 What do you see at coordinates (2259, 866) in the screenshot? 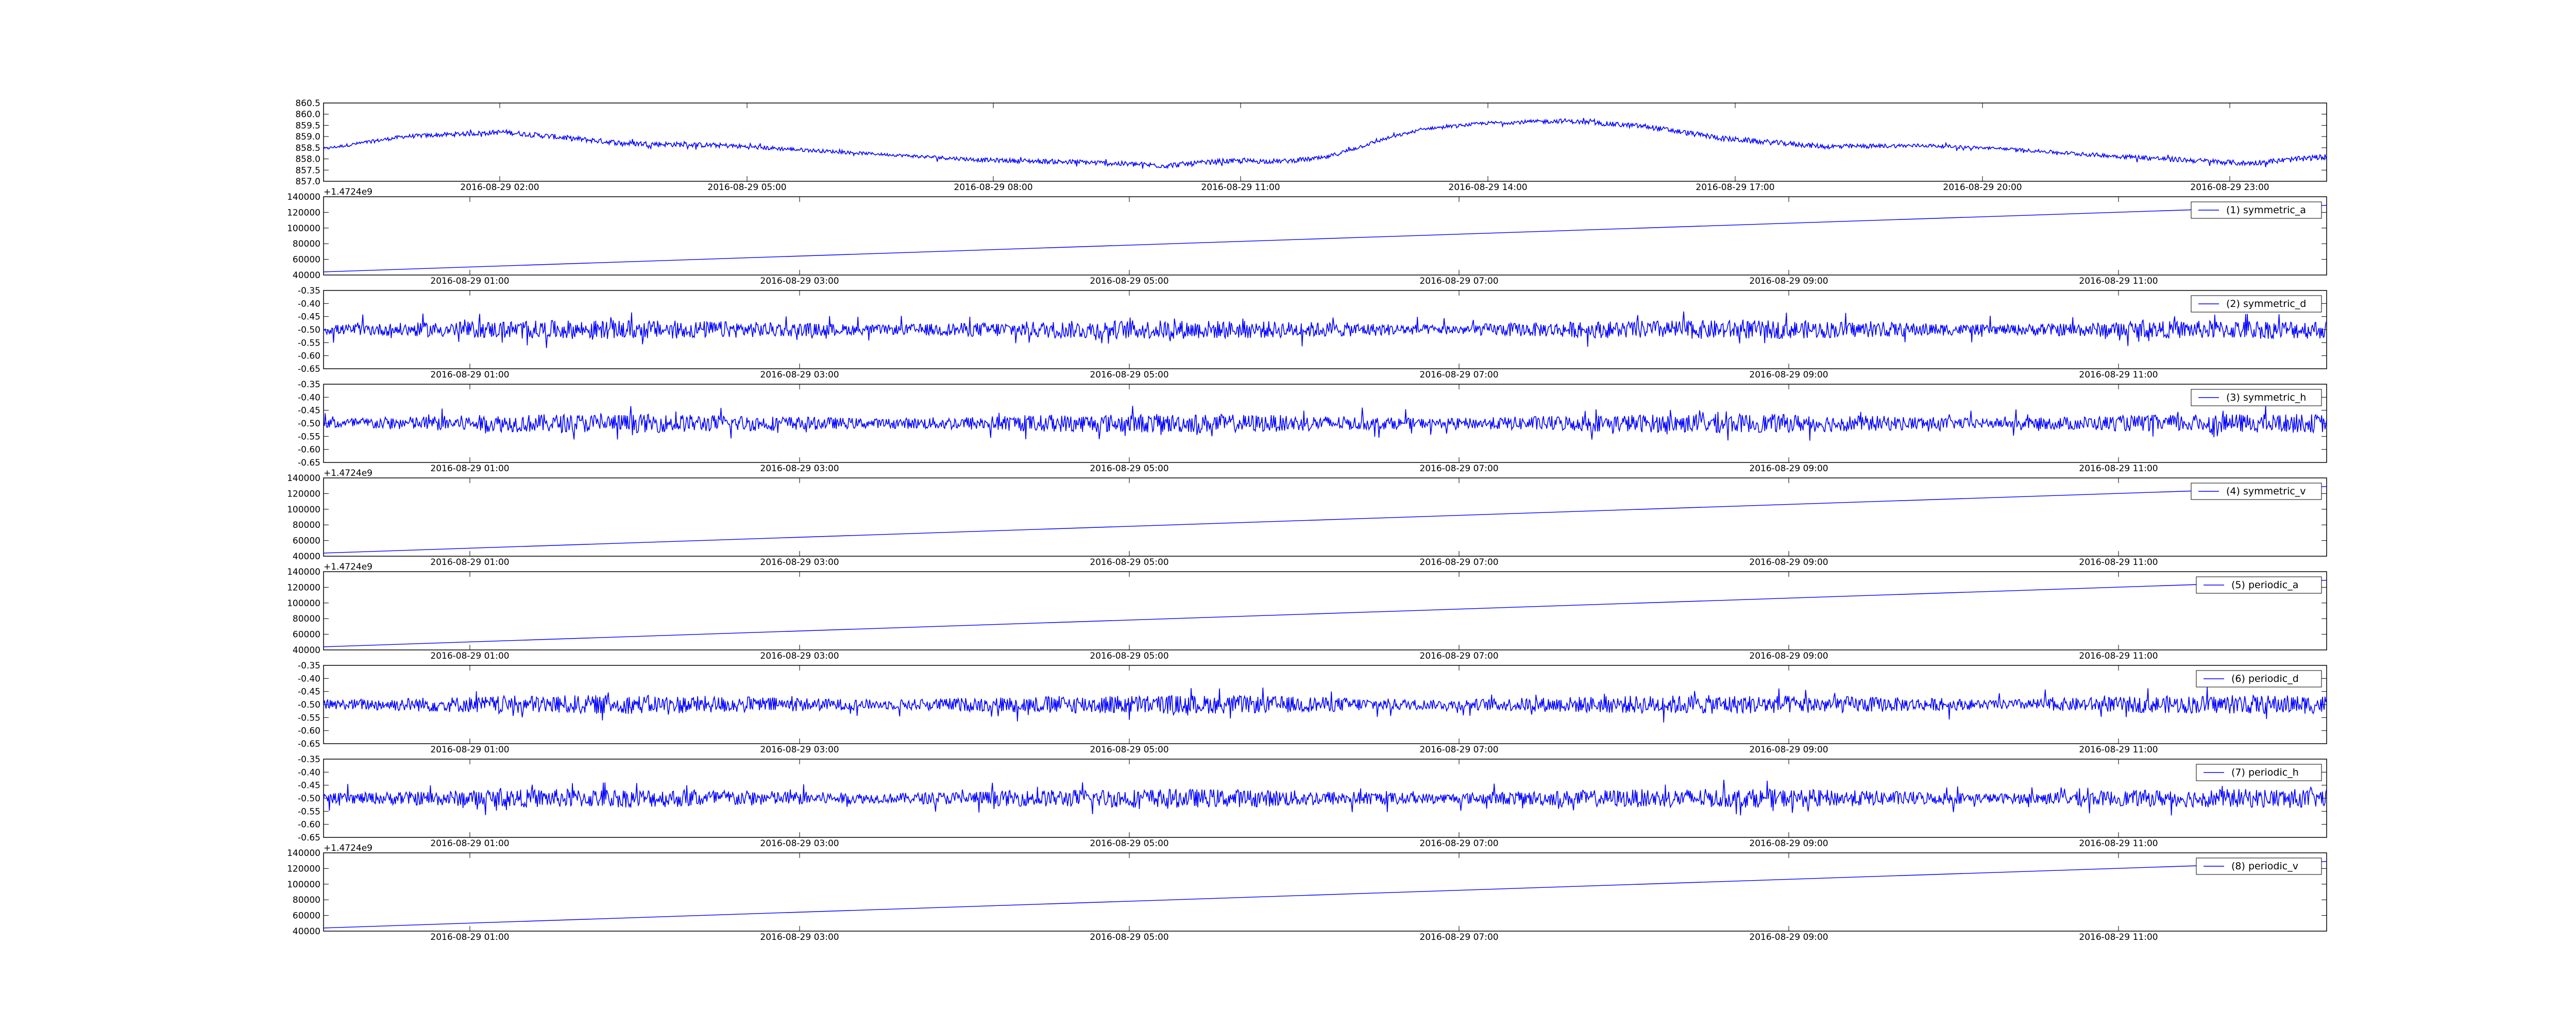
I see `legend: (8) periodic_v` at bounding box center [2259, 866].